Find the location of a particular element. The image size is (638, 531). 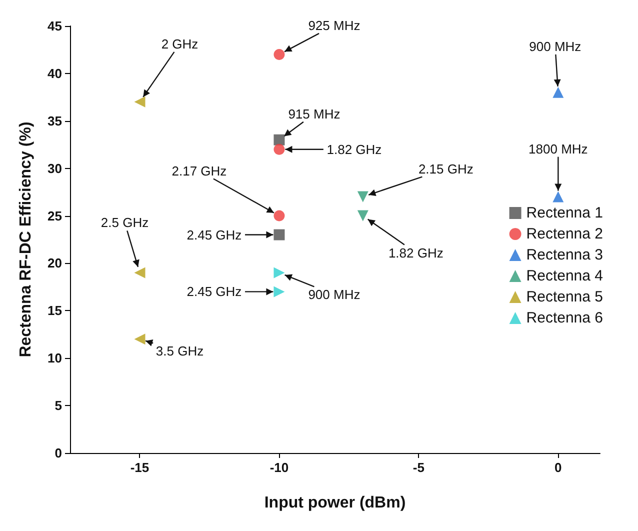

annotation: 3.5 GHz is located at coordinates (180, 351).